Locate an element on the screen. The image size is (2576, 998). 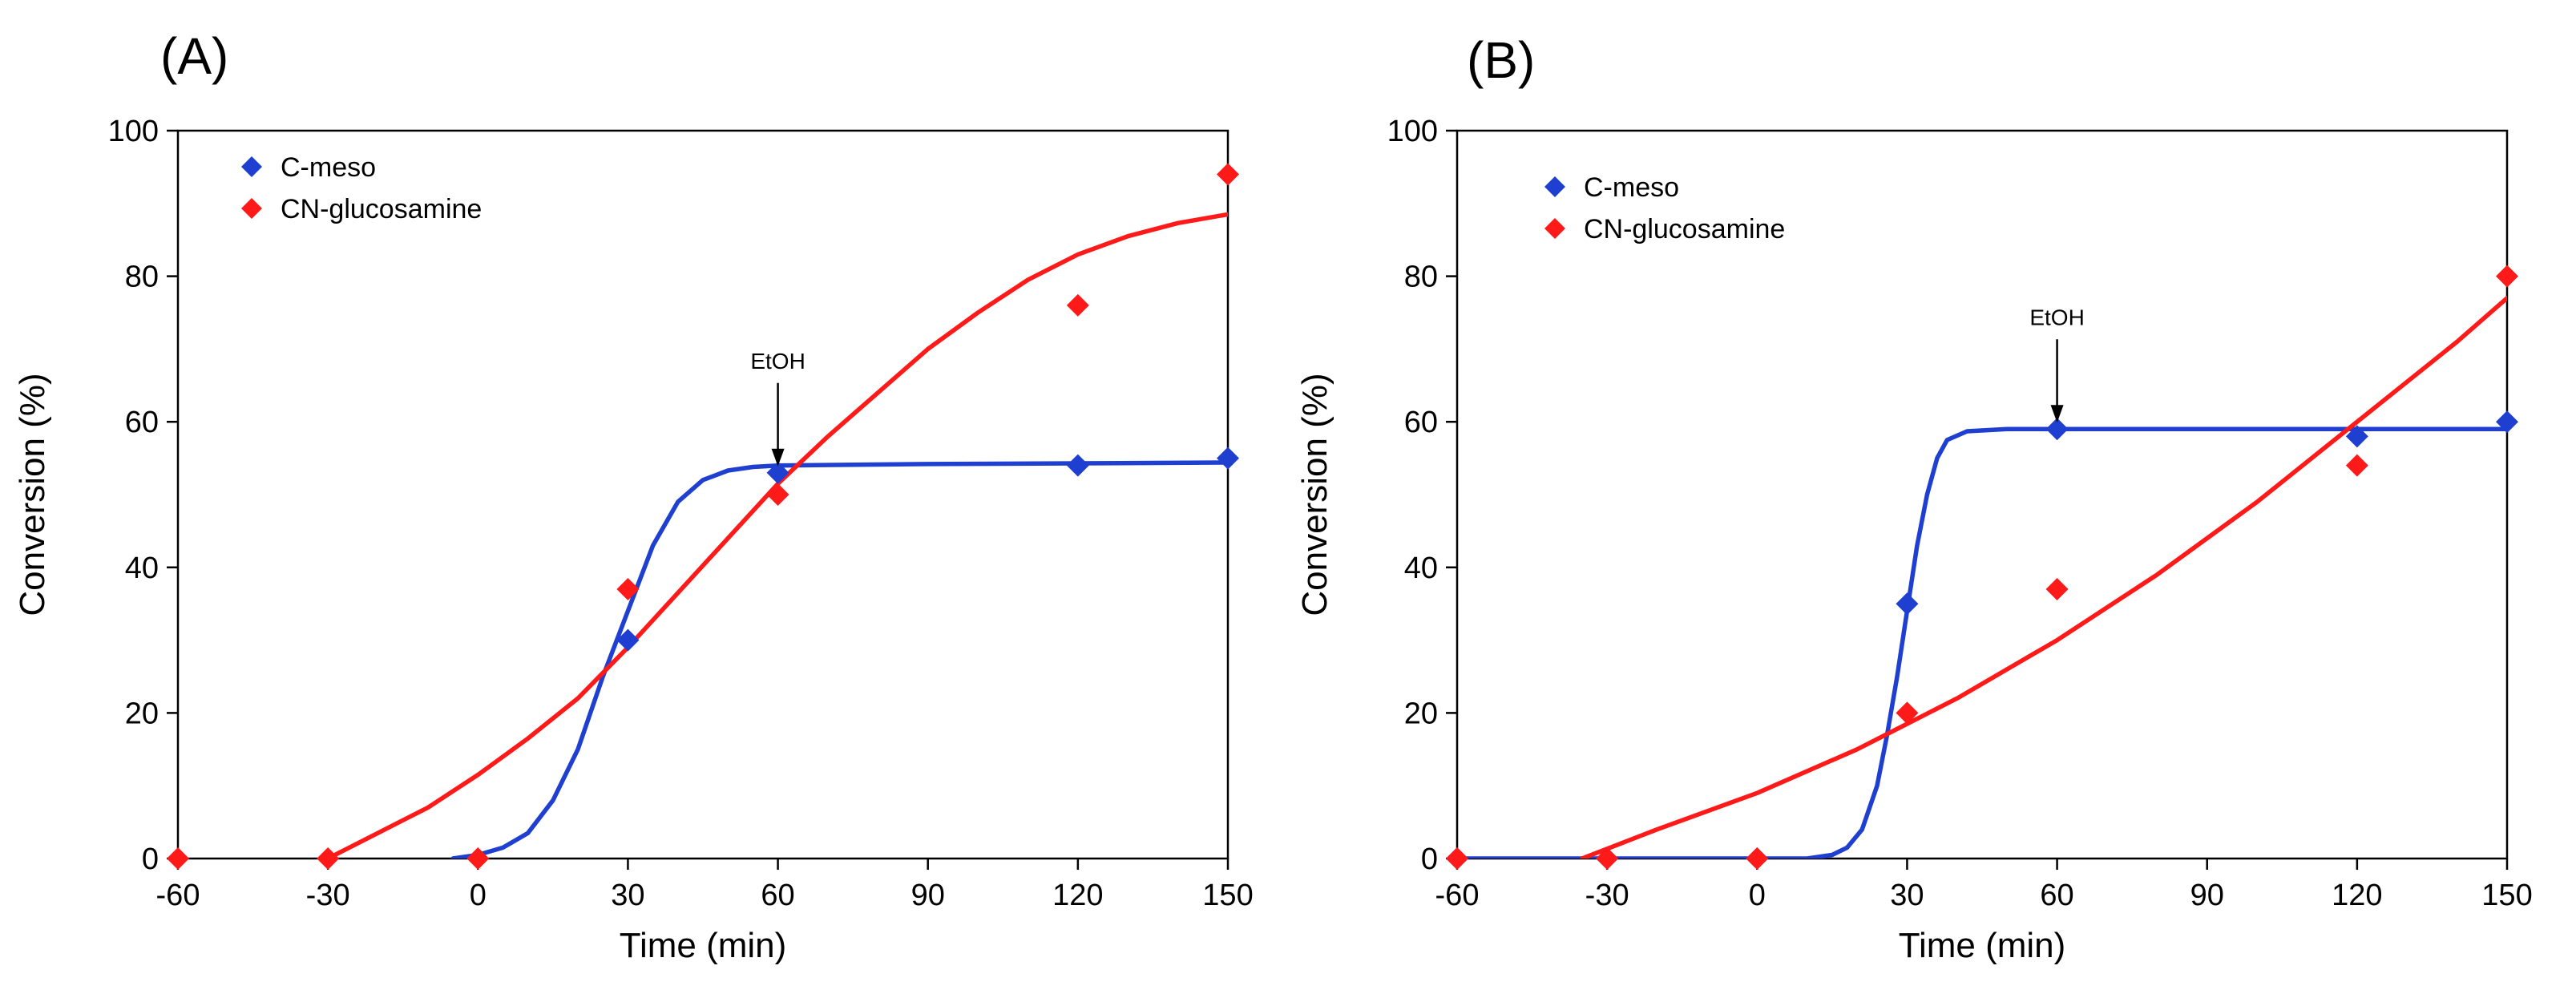
annotation-arrow-head-b is located at coordinates (2057, 414).